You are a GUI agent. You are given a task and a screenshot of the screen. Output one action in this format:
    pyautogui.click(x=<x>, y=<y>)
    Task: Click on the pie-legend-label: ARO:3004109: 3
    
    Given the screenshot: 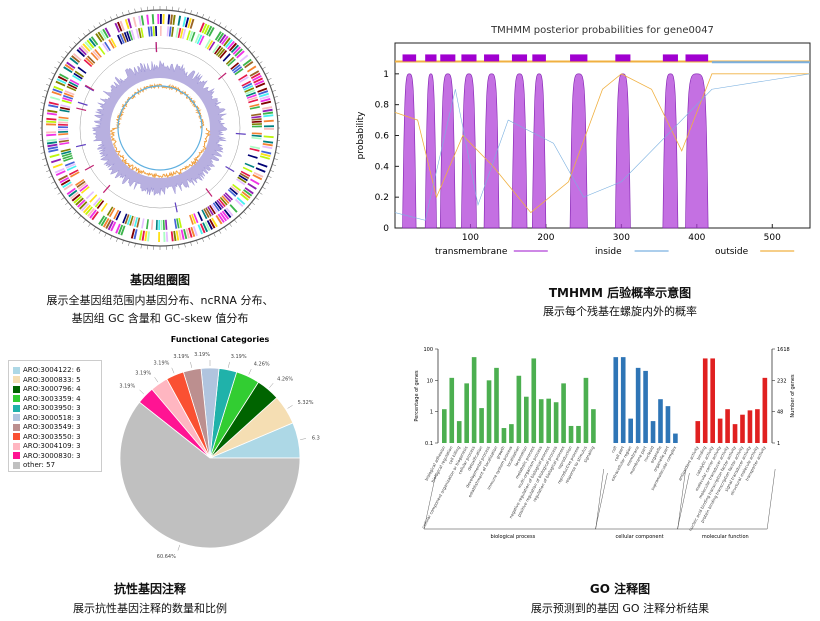 What is the action you would take?
    pyautogui.click(x=52, y=446)
    